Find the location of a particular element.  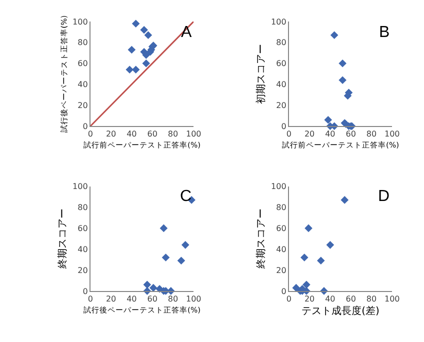

annotation: A is located at coordinates (186, 32).